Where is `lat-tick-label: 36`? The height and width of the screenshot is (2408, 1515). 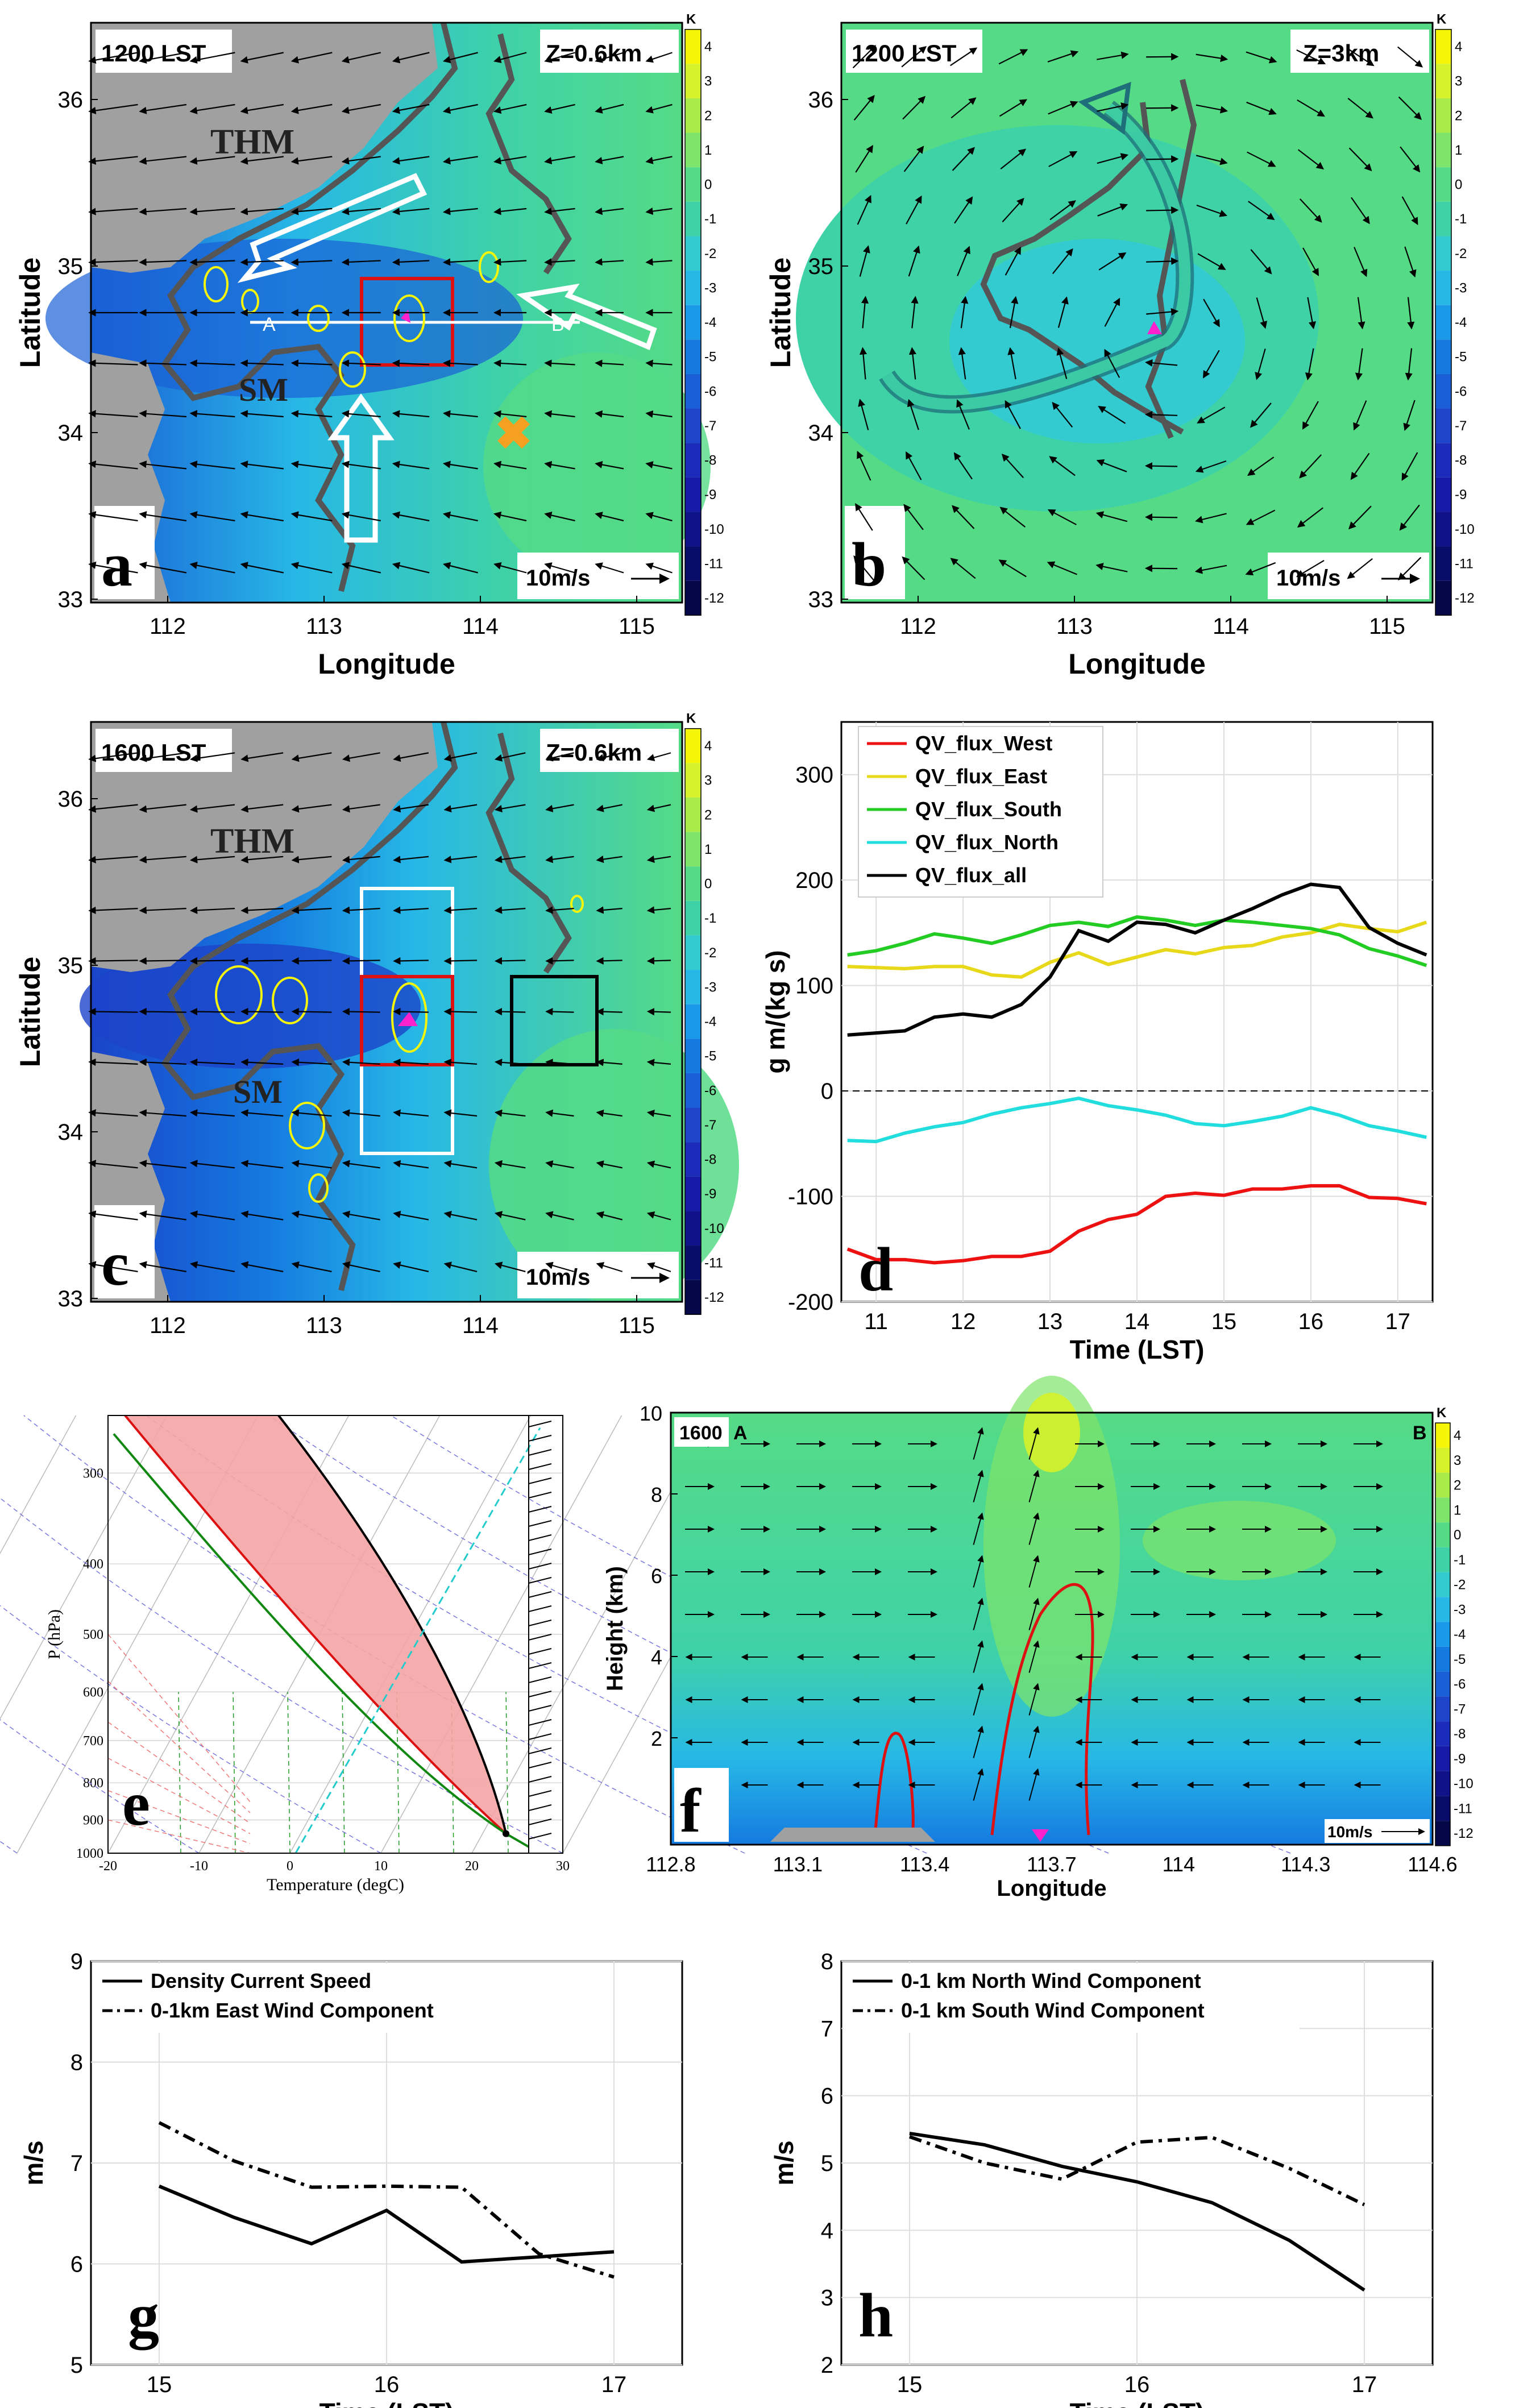 lat-tick-label: 36 is located at coordinates (821, 100).